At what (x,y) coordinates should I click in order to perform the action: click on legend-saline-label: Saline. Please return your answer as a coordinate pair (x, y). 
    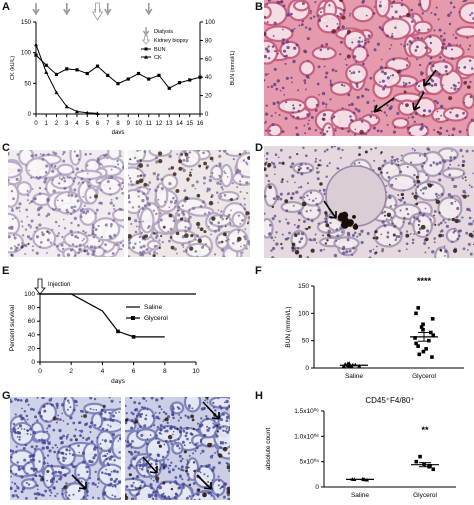
    Looking at the image, I should click on (153, 307).